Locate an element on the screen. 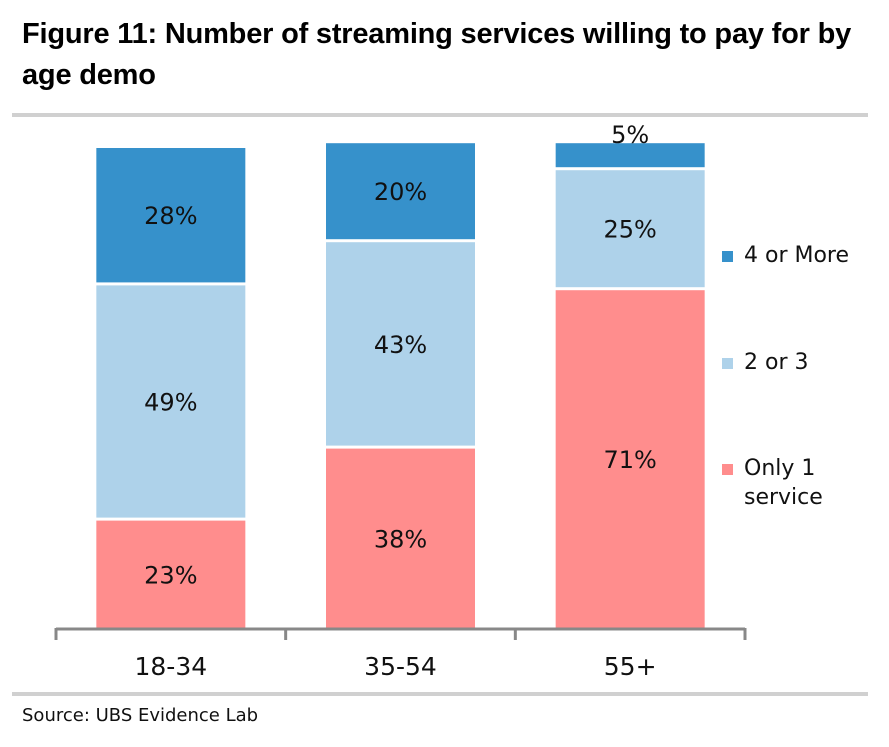  legend-swatch-4-or-more is located at coordinates (727, 256).